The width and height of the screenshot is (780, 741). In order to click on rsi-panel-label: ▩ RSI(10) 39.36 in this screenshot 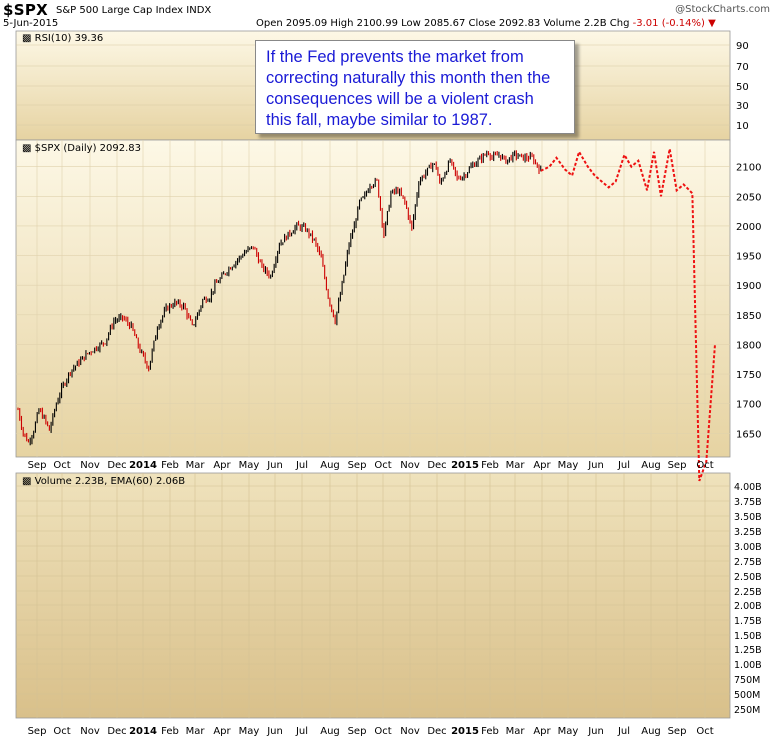, I will do `click(62, 38)`.